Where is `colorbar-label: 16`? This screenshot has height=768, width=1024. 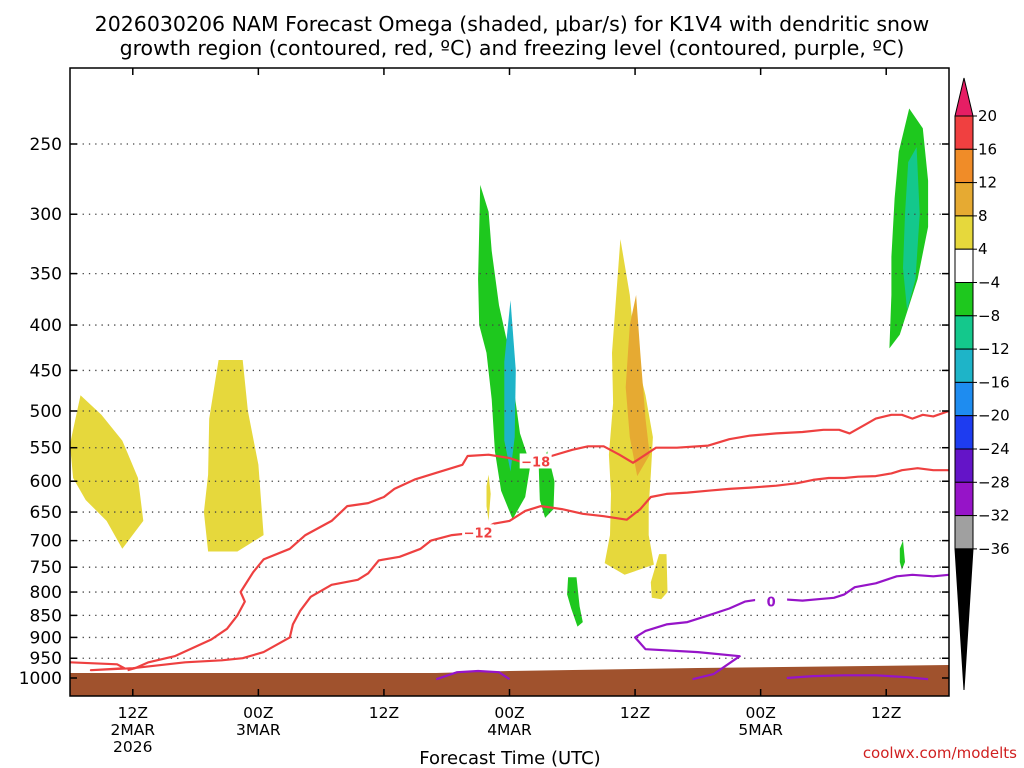 colorbar-label: 16 is located at coordinates (987, 149).